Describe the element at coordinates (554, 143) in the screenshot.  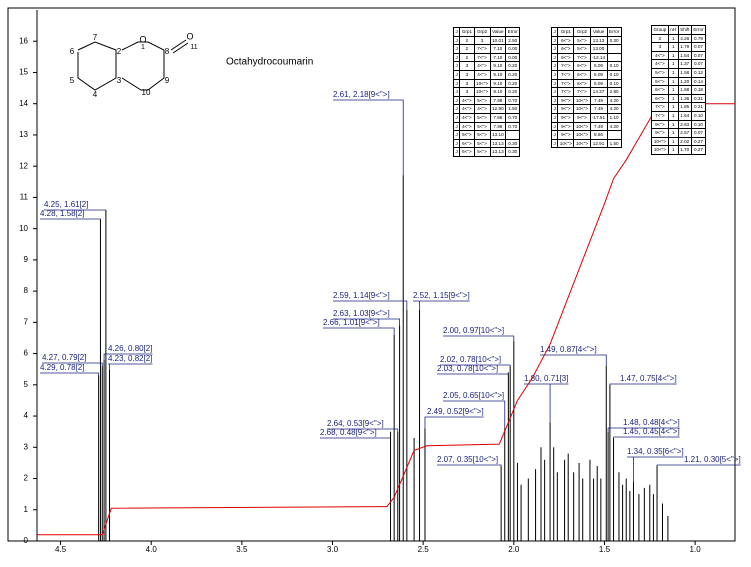
I see `table-cell: J` at that location.